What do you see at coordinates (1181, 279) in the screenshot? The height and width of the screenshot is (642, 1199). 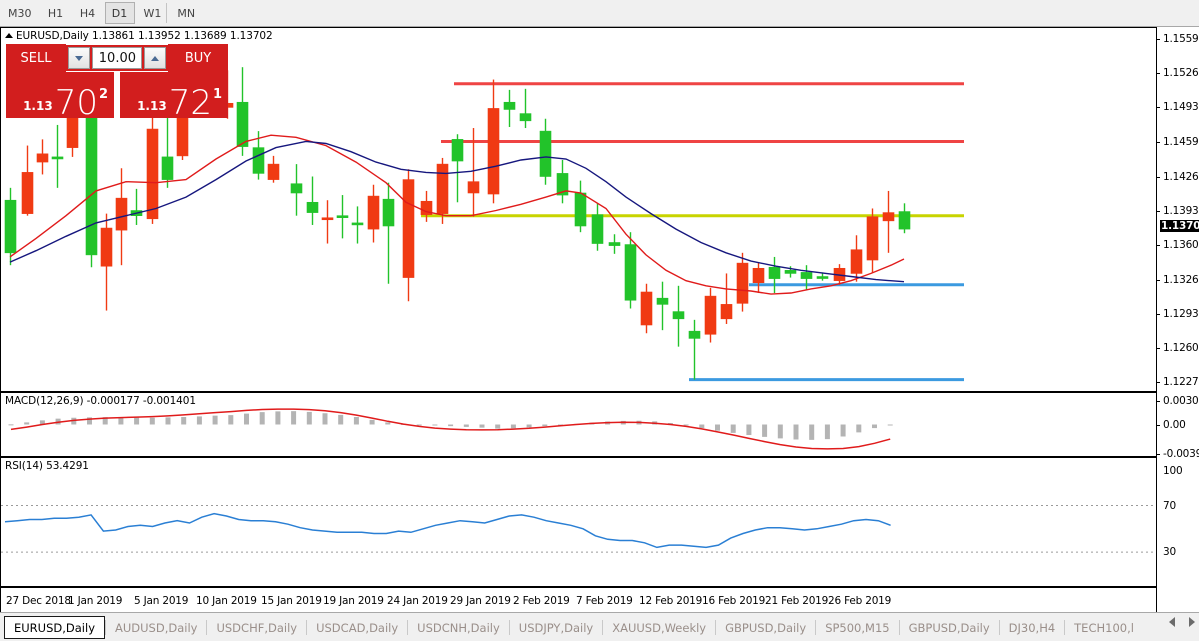 I see `price-label: 1.13260` at bounding box center [1181, 279].